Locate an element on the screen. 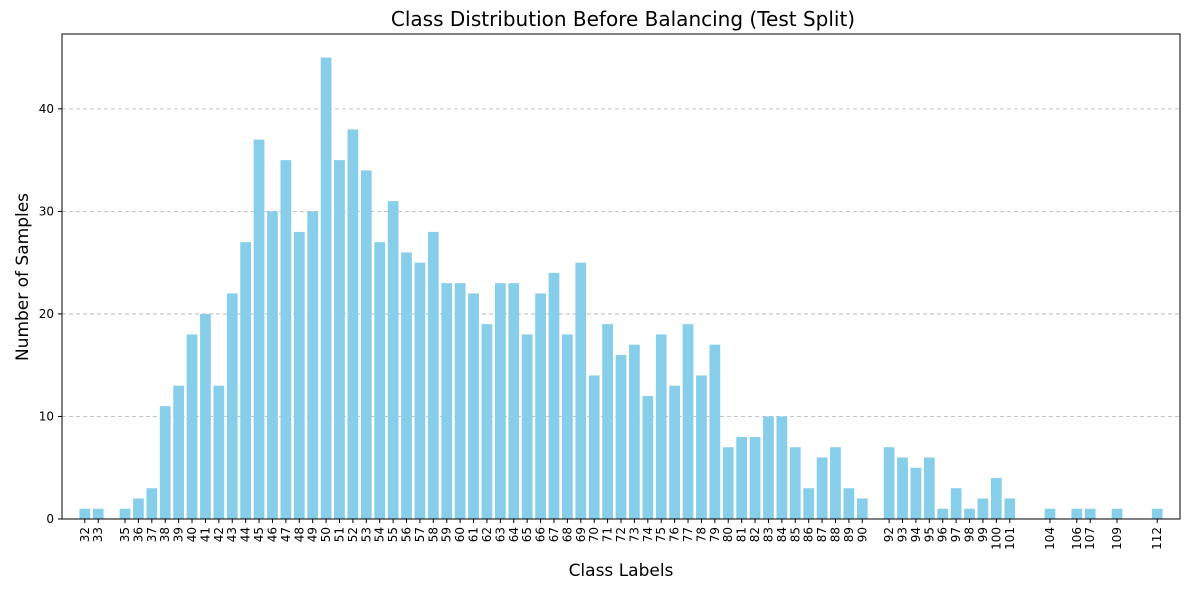 The height and width of the screenshot is (590, 1189). x-tick-label: 56 is located at coordinates (407, 534).